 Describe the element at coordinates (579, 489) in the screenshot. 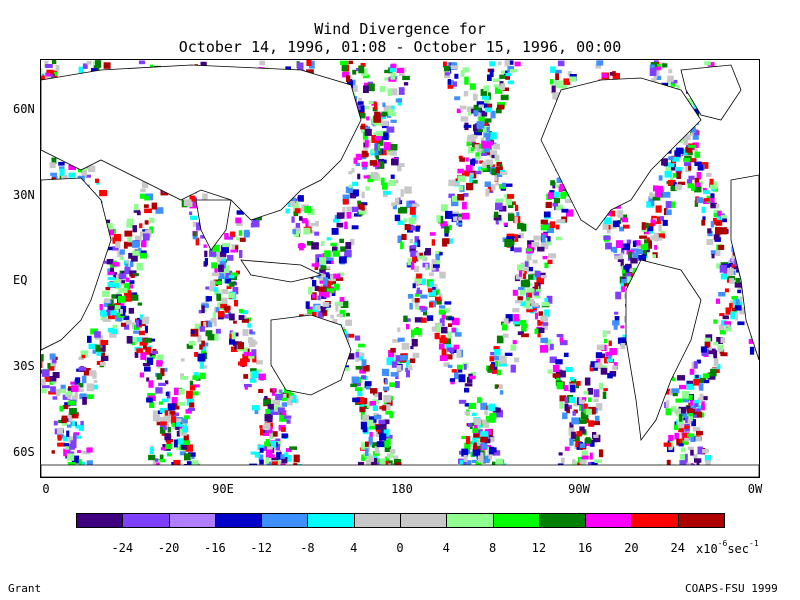

I see `lon-label-90w: 90W` at that location.